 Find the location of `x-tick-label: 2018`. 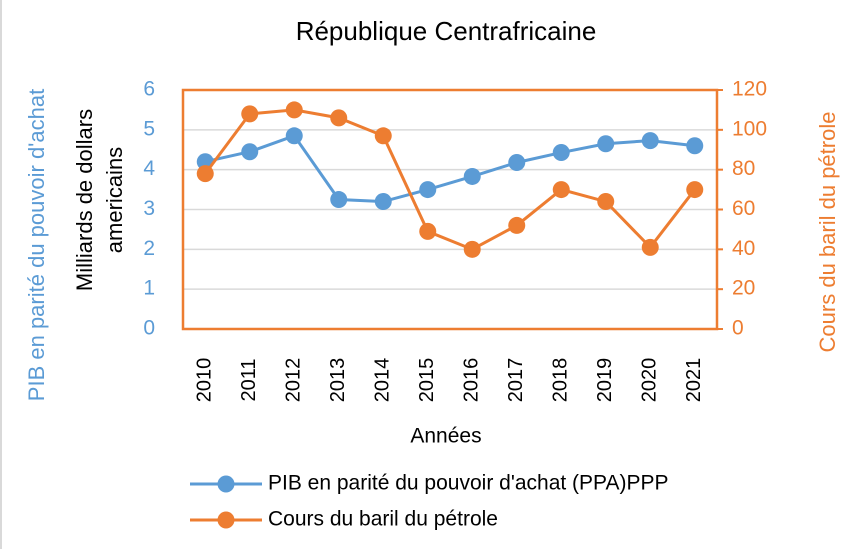

x-tick-label: 2018 is located at coordinates (561, 380).